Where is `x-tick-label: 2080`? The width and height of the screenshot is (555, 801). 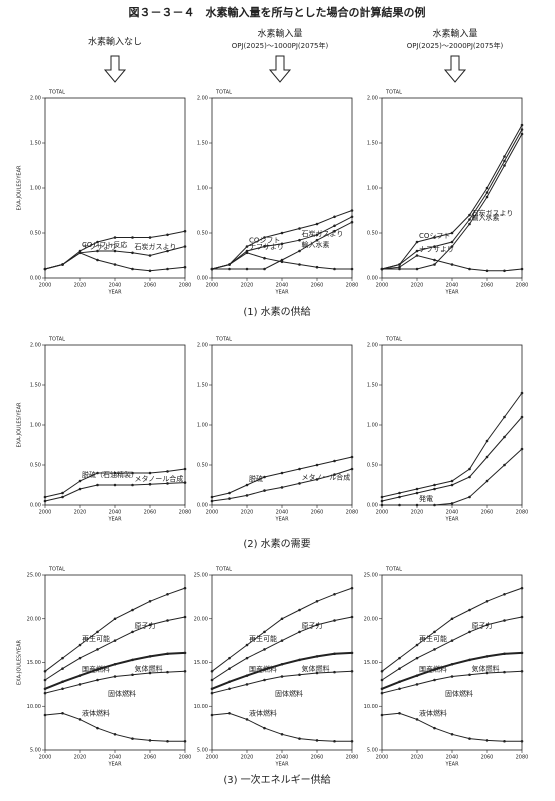
x-tick-label: 2080 is located at coordinates (522, 758).